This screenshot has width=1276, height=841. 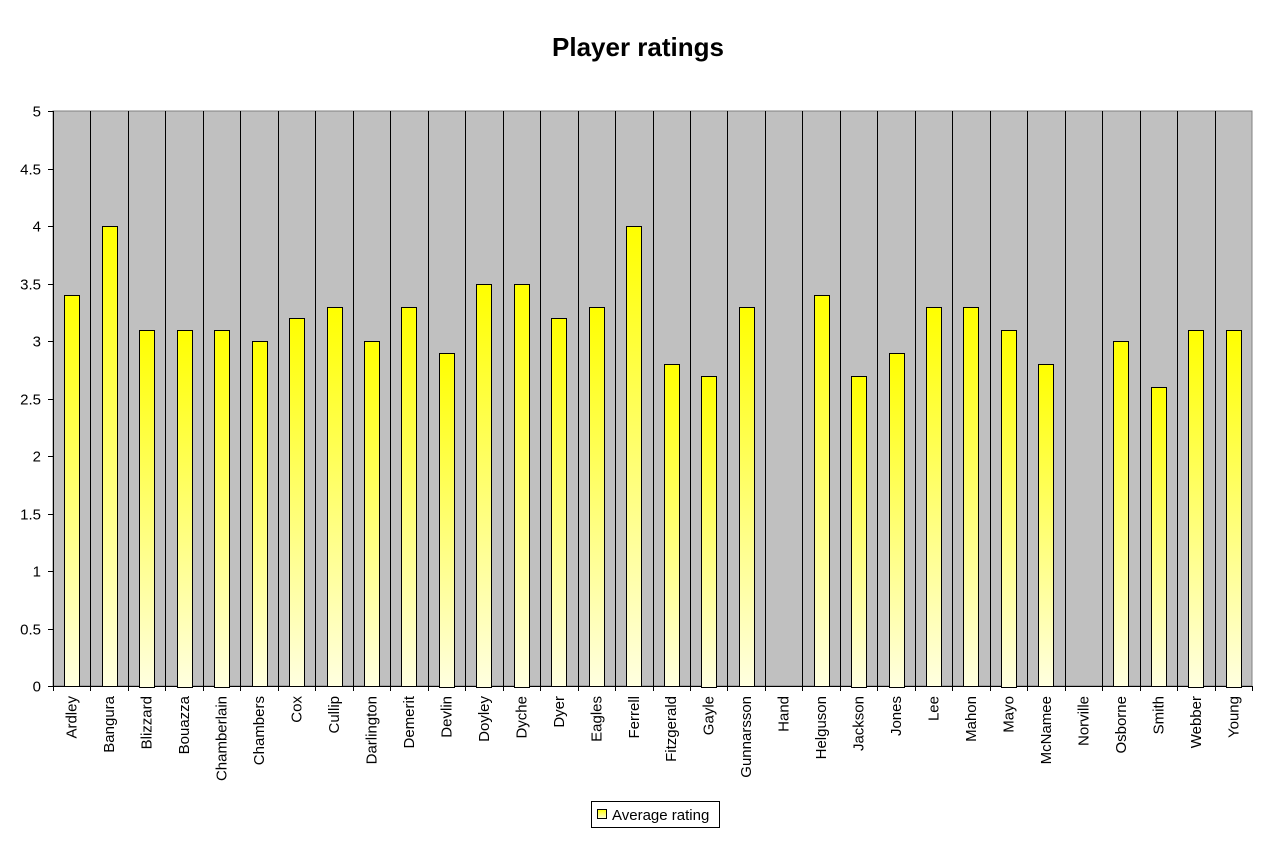 I want to click on bar-jones, so click(x=897, y=520).